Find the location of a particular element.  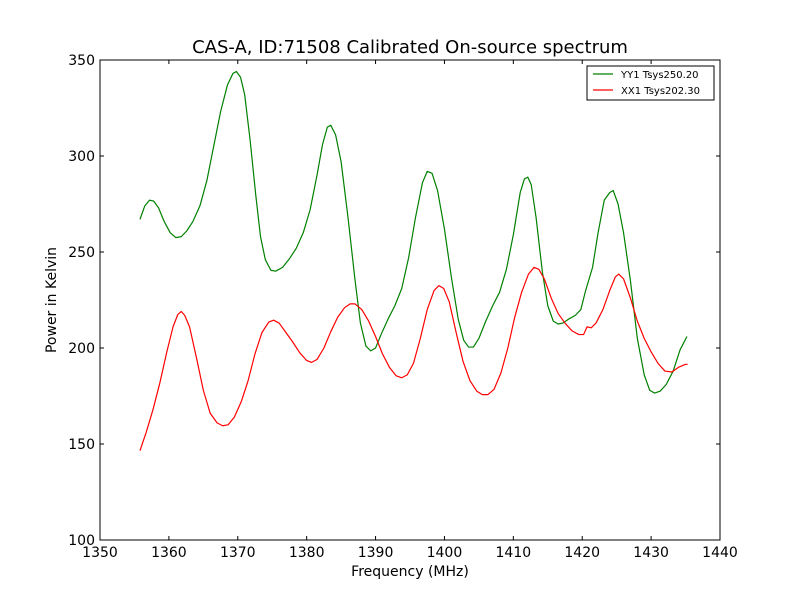

y-tick-label: 150 is located at coordinates (81, 445).